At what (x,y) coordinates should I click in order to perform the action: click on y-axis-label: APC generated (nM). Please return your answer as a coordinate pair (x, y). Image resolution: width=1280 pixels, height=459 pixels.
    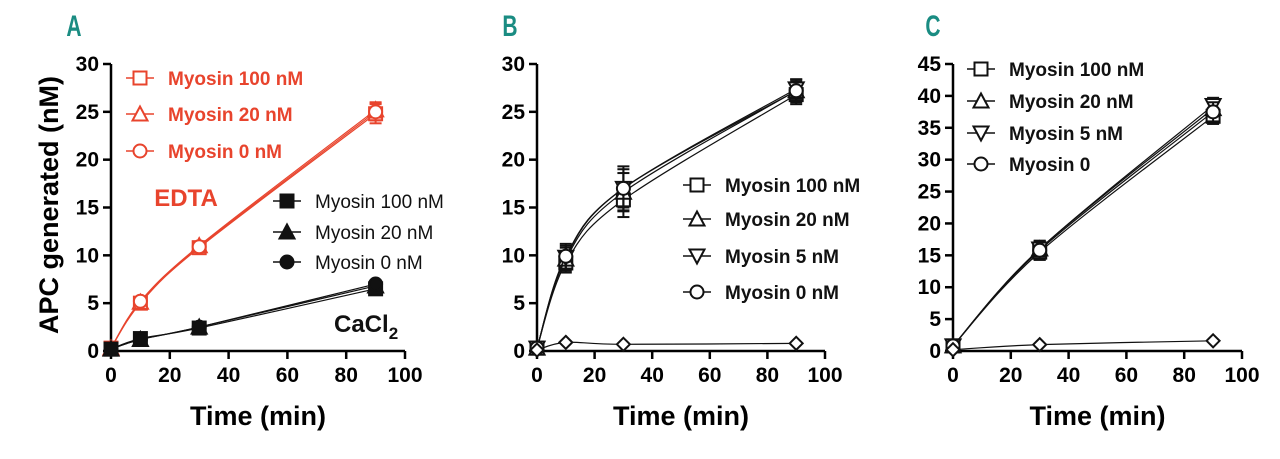
    Looking at the image, I should click on (49, 205).